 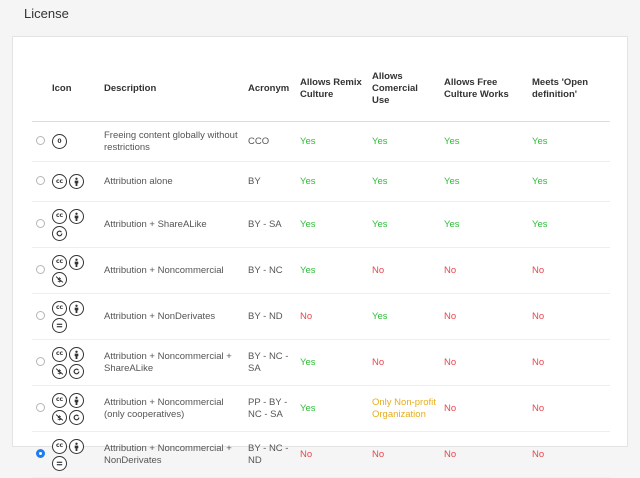 I want to click on license-acronym: BY - NC - SA, so click(x=270, y=362).